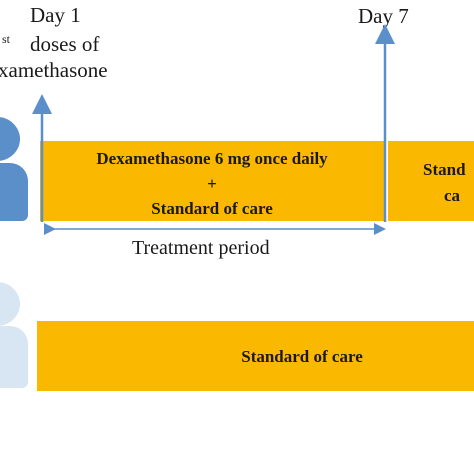 Image resolution: width=474 pixels, height=474 pixels. What do you see at coordinates (201, 248) in the screenshot?
I see `treatment-period-label: Treatment period` at bounding box center [201, 248].